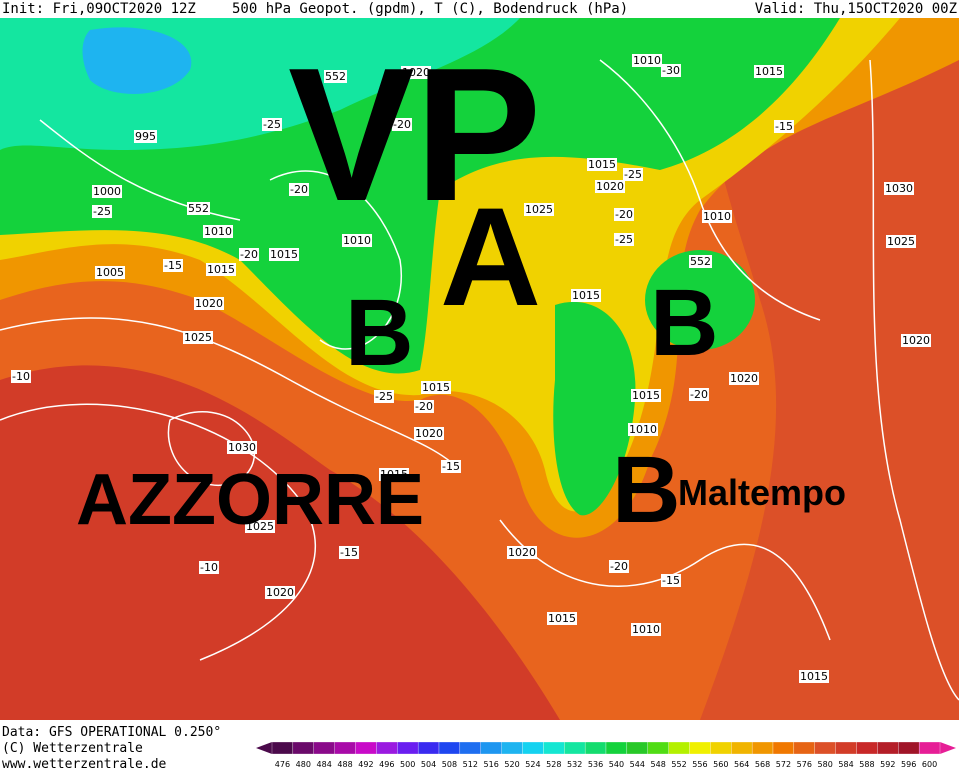 The width and height of the screenshot is (959, 770). What do you see at coordinates (428, 764) in the screenshot?
I see `colorbar-tick-label: 504` at bounding box center [428, 764].